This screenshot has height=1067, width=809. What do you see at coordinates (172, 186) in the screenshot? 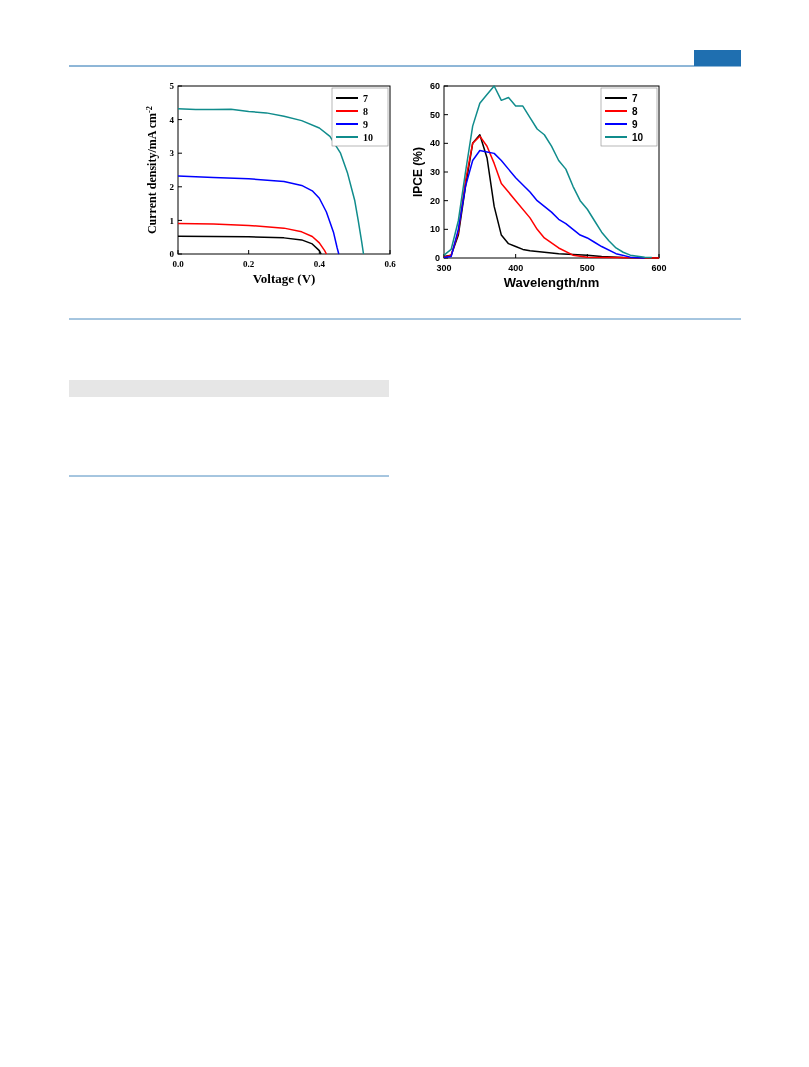
I see `y-tick-label: 2` at bounding box center [172, 186].